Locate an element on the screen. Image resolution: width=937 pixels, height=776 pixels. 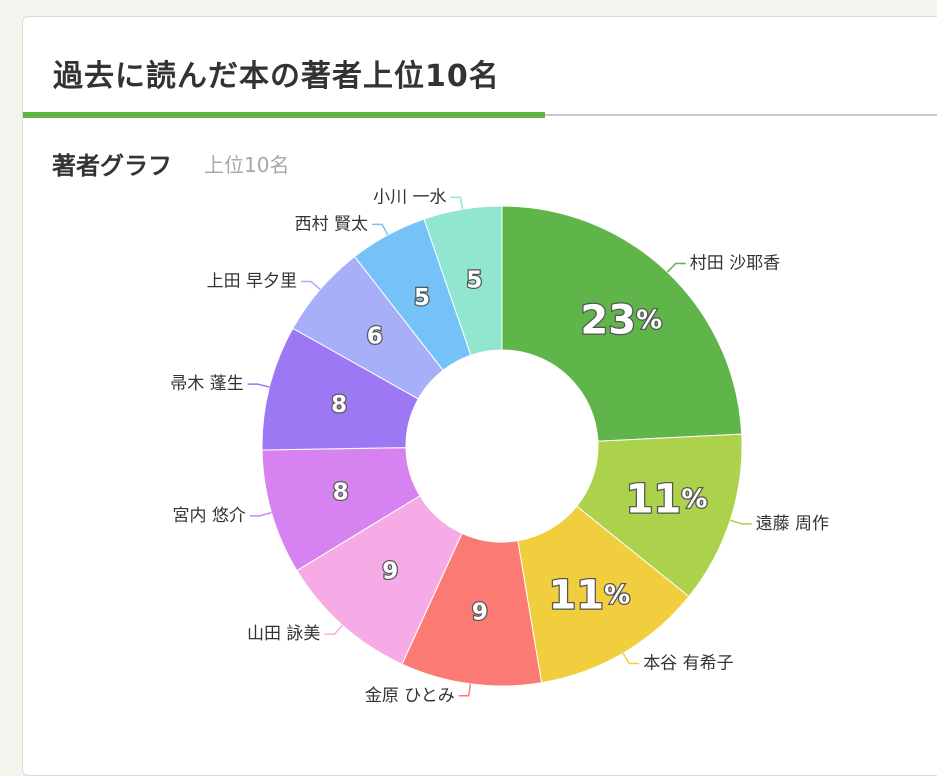
author-label: 西村 賢太 is located at coordinates (331, 224).